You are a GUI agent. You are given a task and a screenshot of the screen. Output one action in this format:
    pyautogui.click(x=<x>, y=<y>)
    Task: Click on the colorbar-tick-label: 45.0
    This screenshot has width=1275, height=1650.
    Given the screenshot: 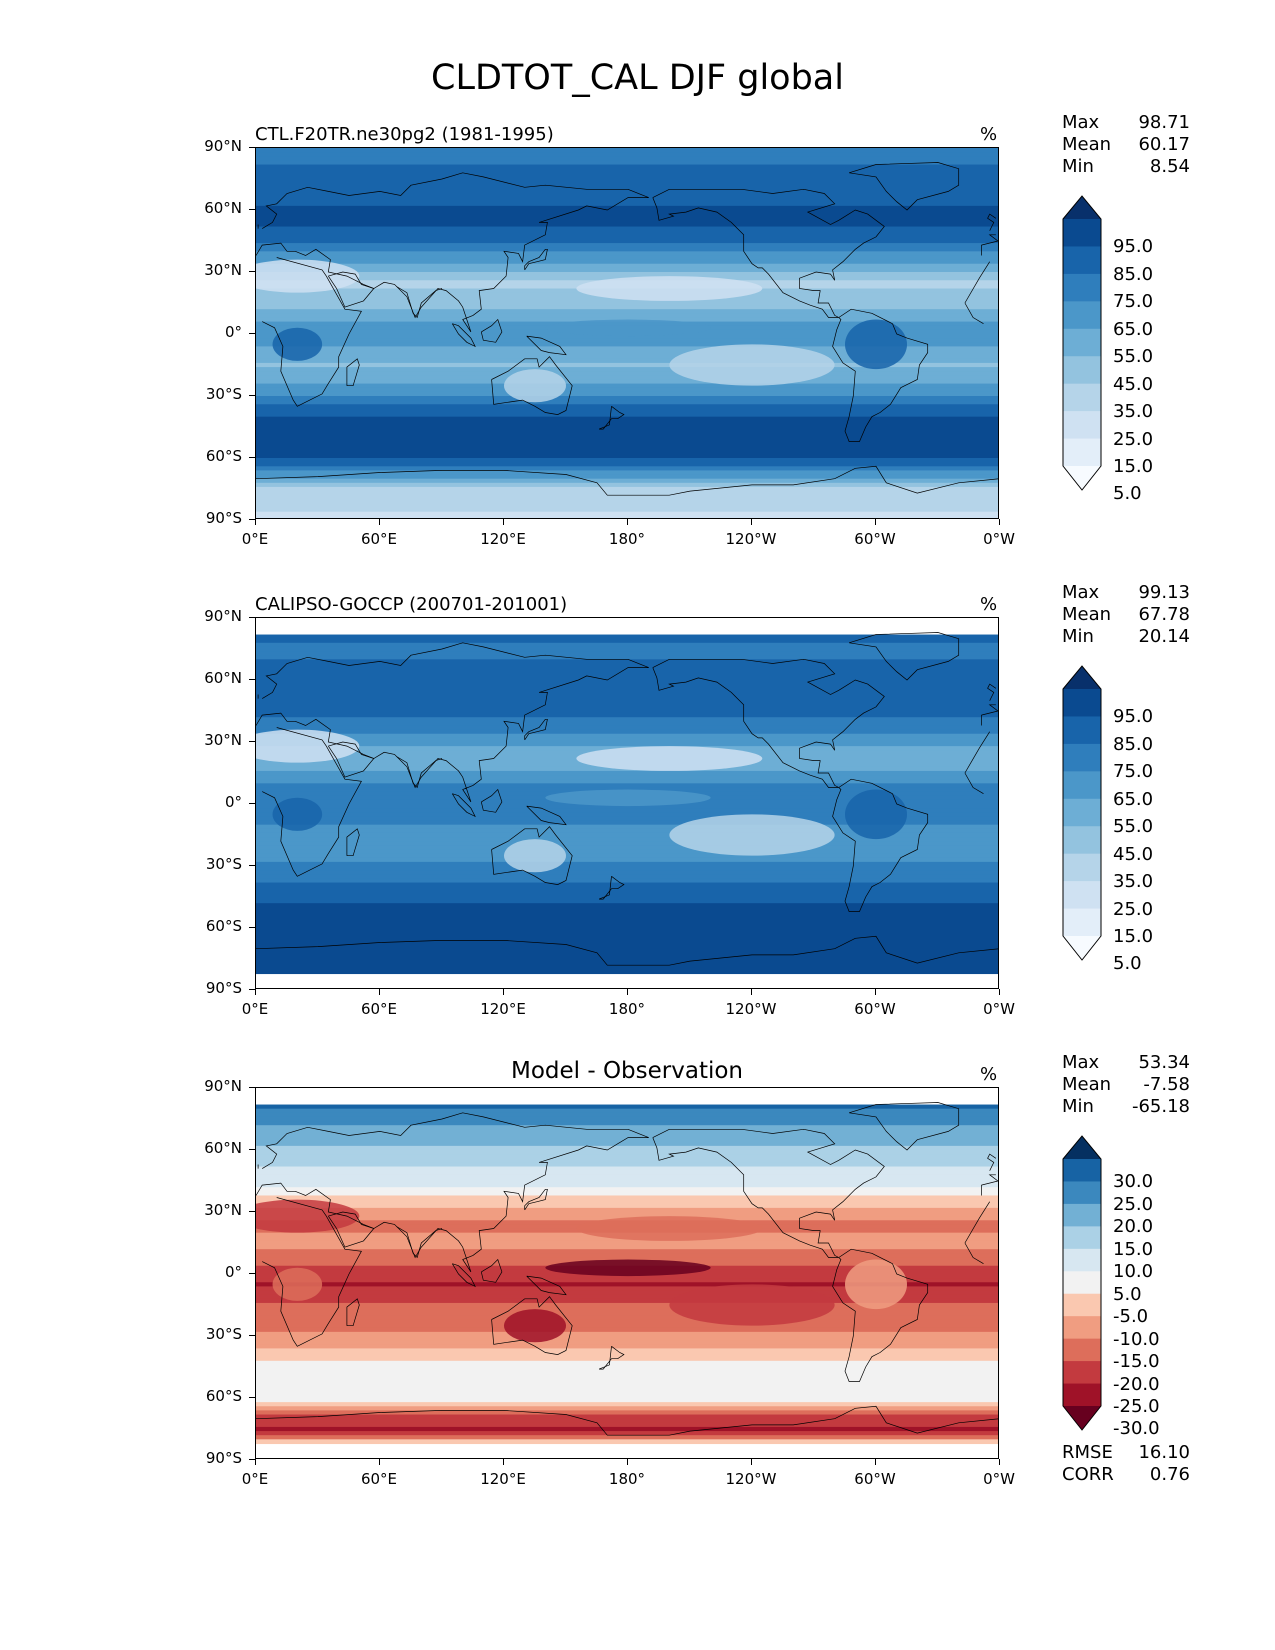 What is the action you would take?
    pyautogui.click(x=1133, y=384)
    